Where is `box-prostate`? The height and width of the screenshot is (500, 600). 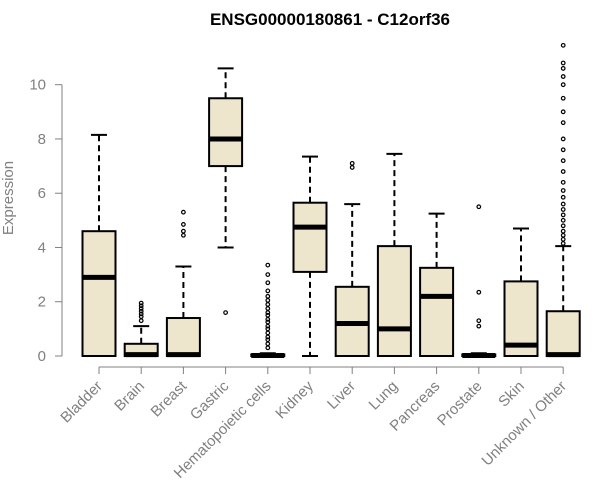
box-prostate is located at coordinates (479, 281).